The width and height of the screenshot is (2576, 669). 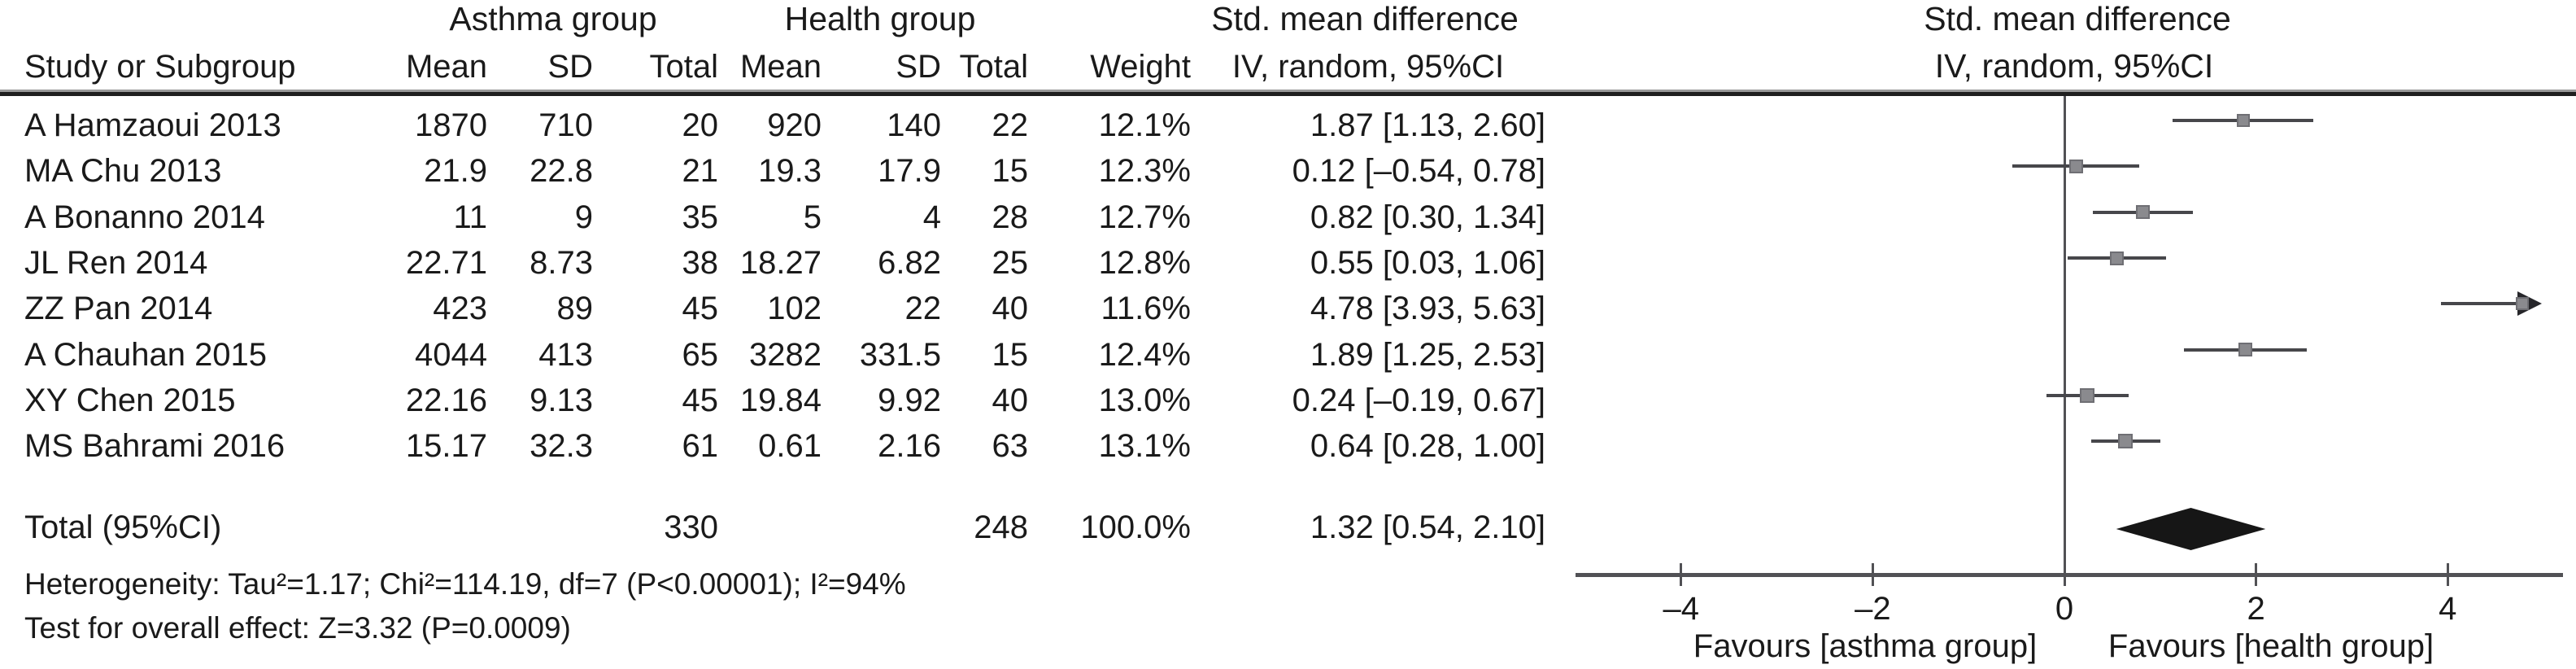 I want to click on summary-diamond, so click(x=2191, y=529).